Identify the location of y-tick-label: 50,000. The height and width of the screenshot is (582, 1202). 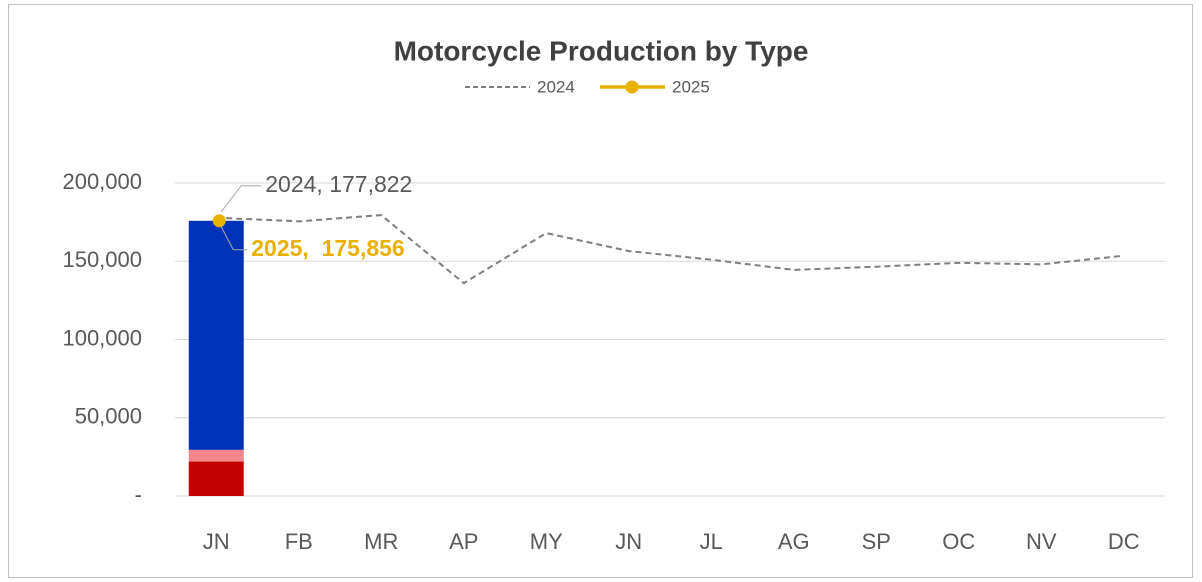
(108, 416).